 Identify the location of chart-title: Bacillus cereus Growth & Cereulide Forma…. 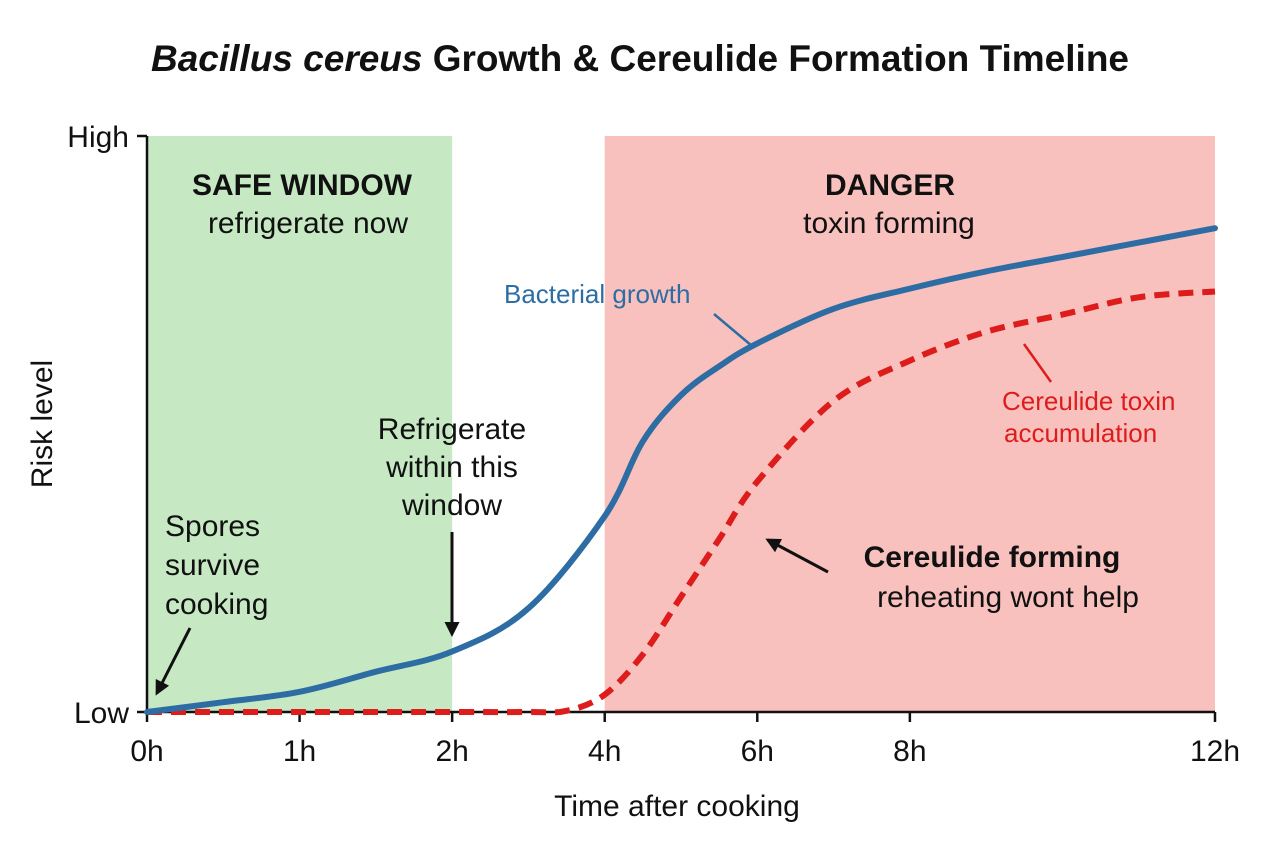
(640, 58).